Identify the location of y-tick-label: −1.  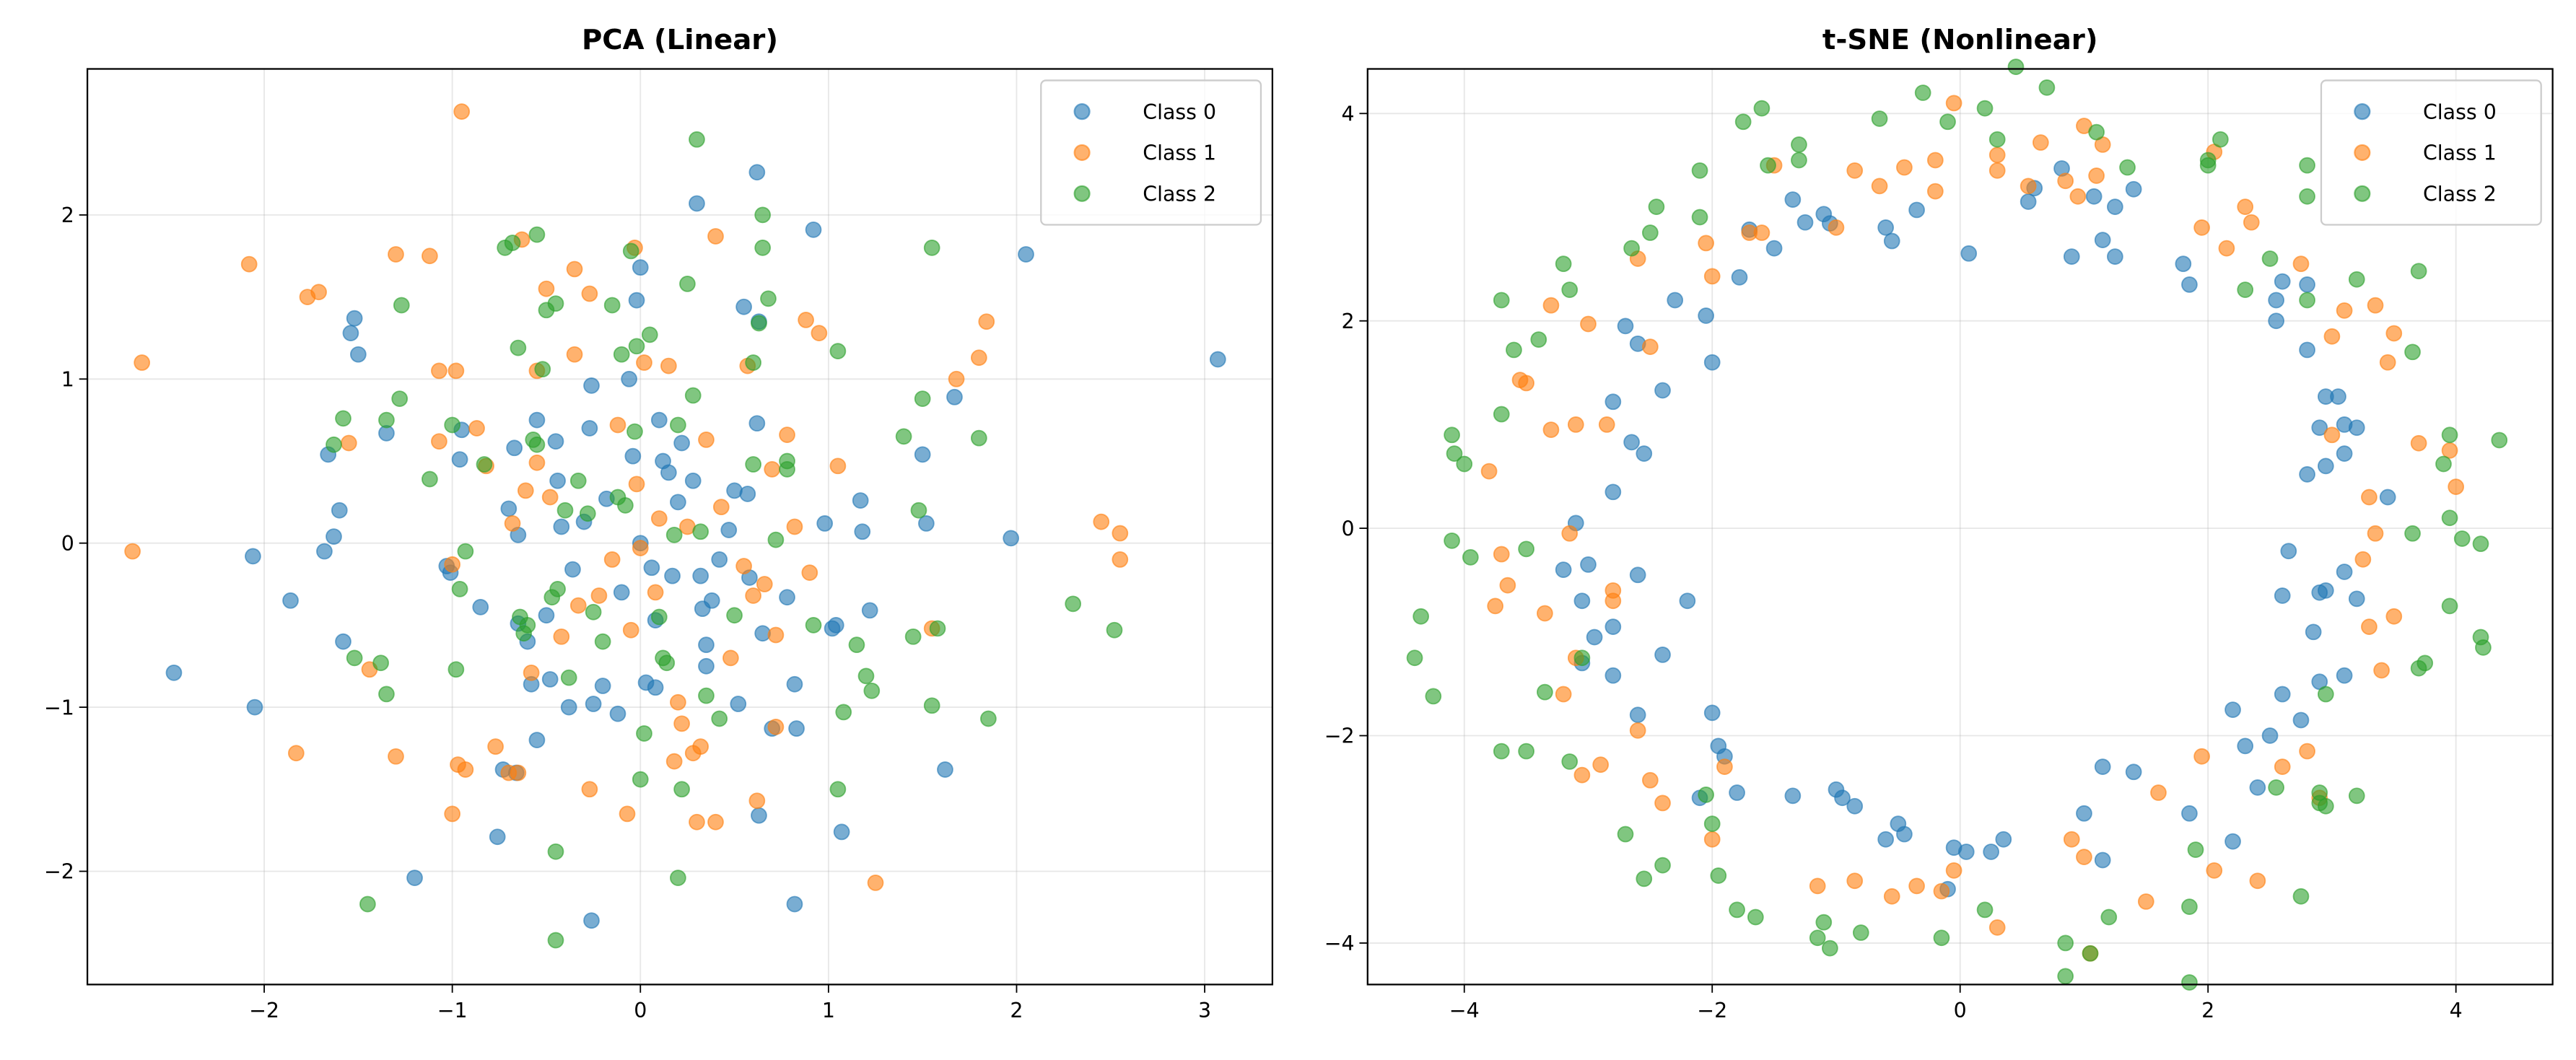
(59, 707).